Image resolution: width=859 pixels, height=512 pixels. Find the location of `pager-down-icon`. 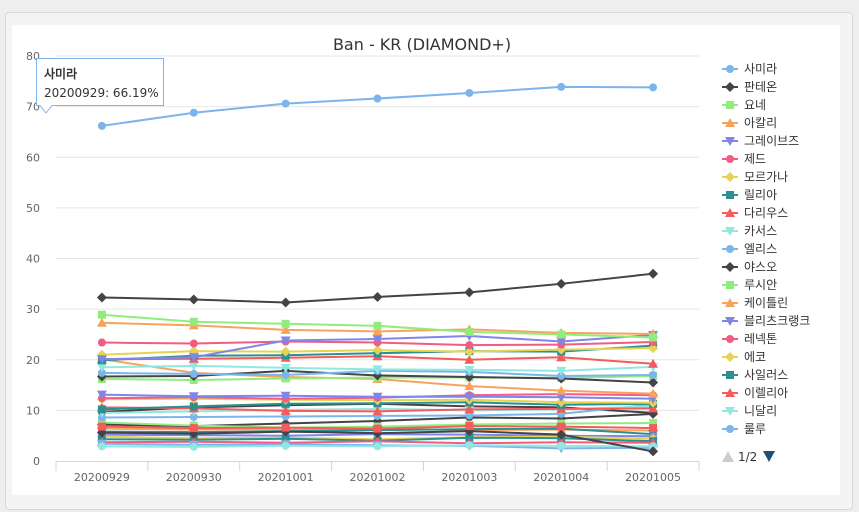

pager-down-icon is located at coordinates (769, 456).